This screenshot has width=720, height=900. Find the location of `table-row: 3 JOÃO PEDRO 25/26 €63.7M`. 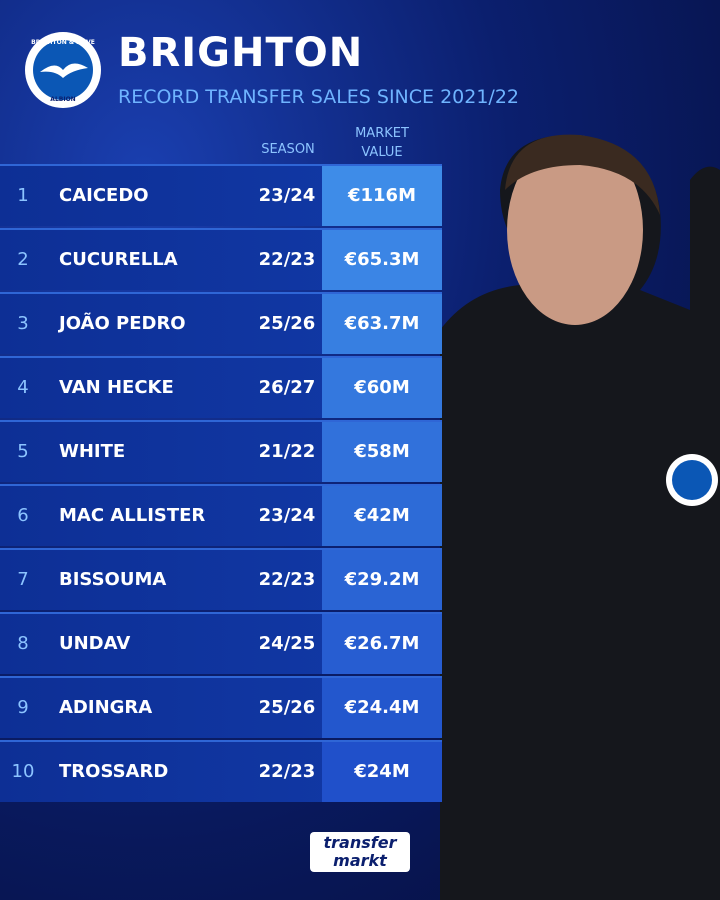

table-row: 3 JOÃO PEDRO 25/26 €63.7M is located at coordinates (221, 323).